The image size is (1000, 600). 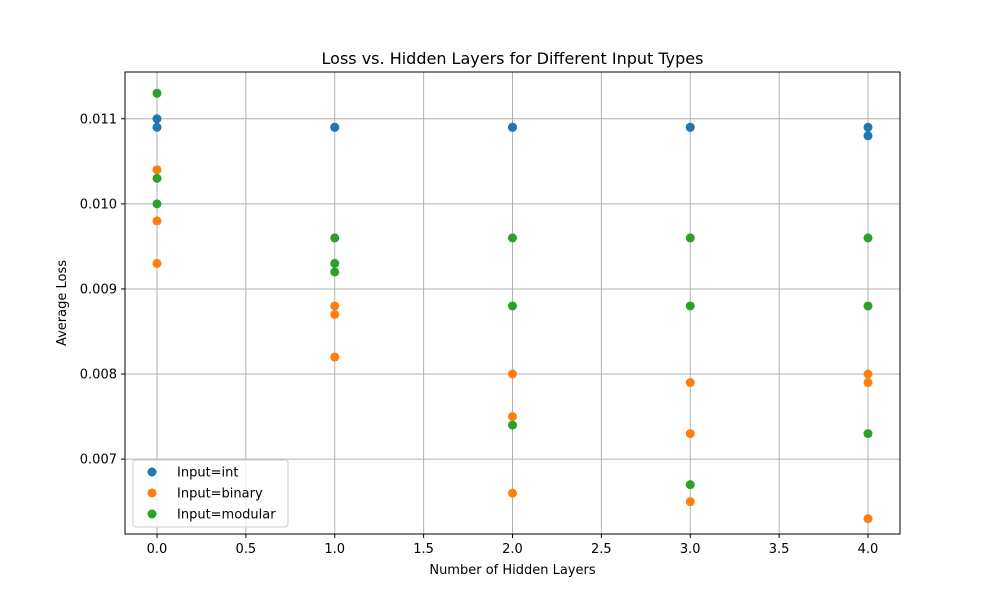 What do you see at coordinates (226, 515) in the screenshot?
I see `legend-label-modular: Input=modular` at bounding box center [226, 515].